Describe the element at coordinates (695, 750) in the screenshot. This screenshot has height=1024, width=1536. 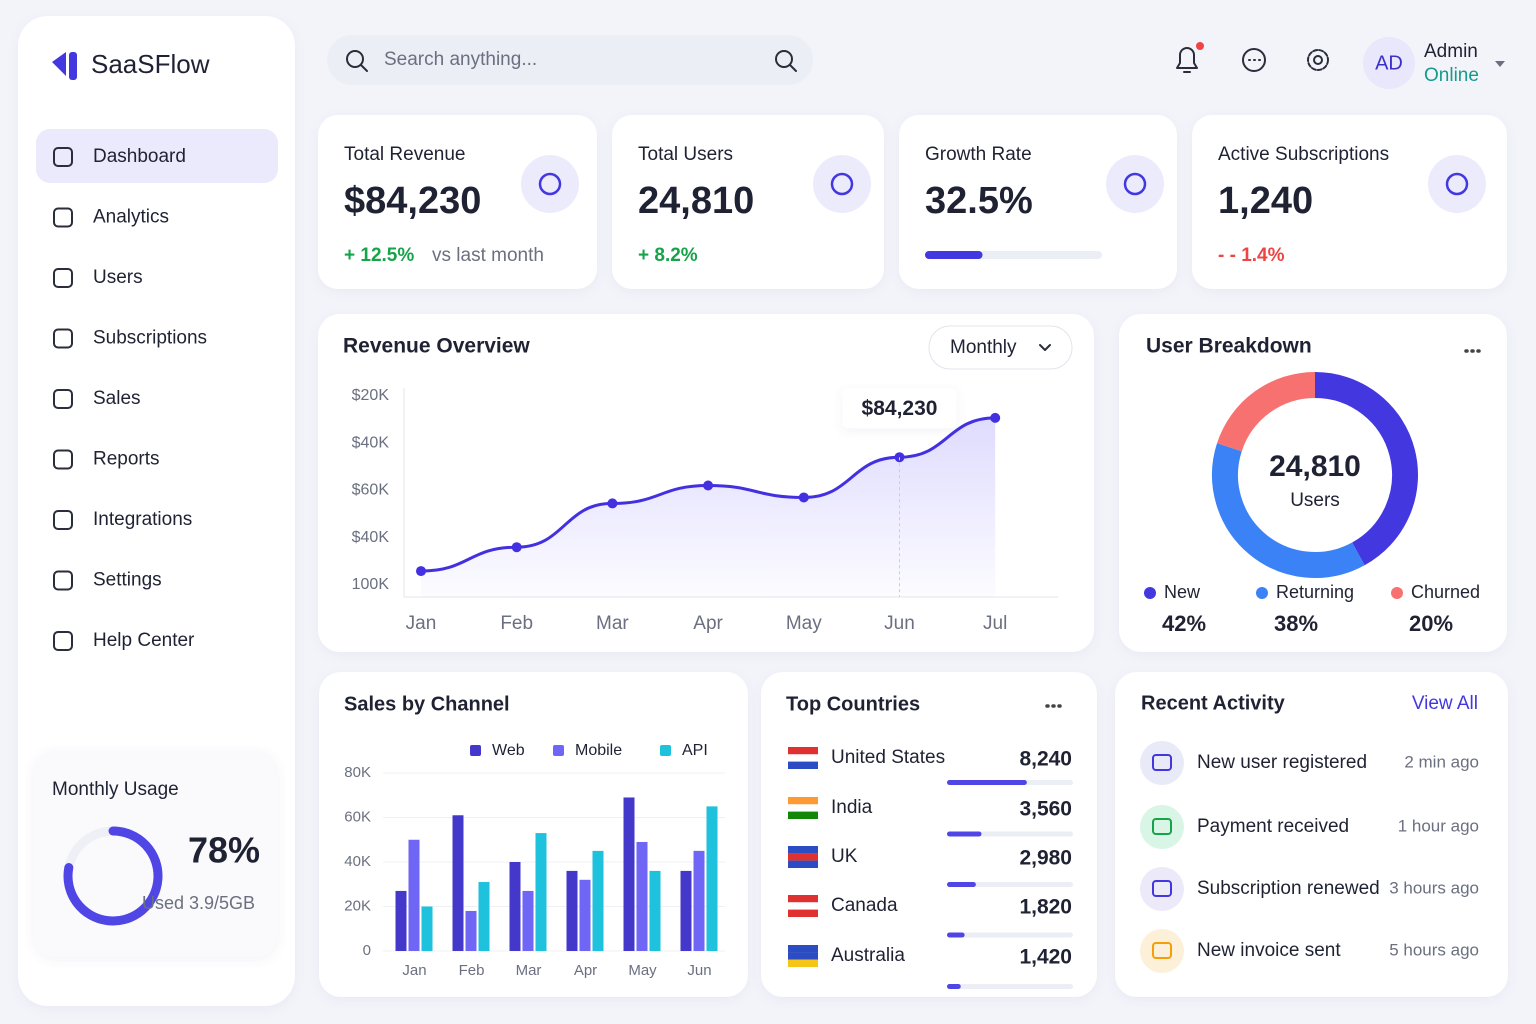
I see `legend-label: API` at that location.